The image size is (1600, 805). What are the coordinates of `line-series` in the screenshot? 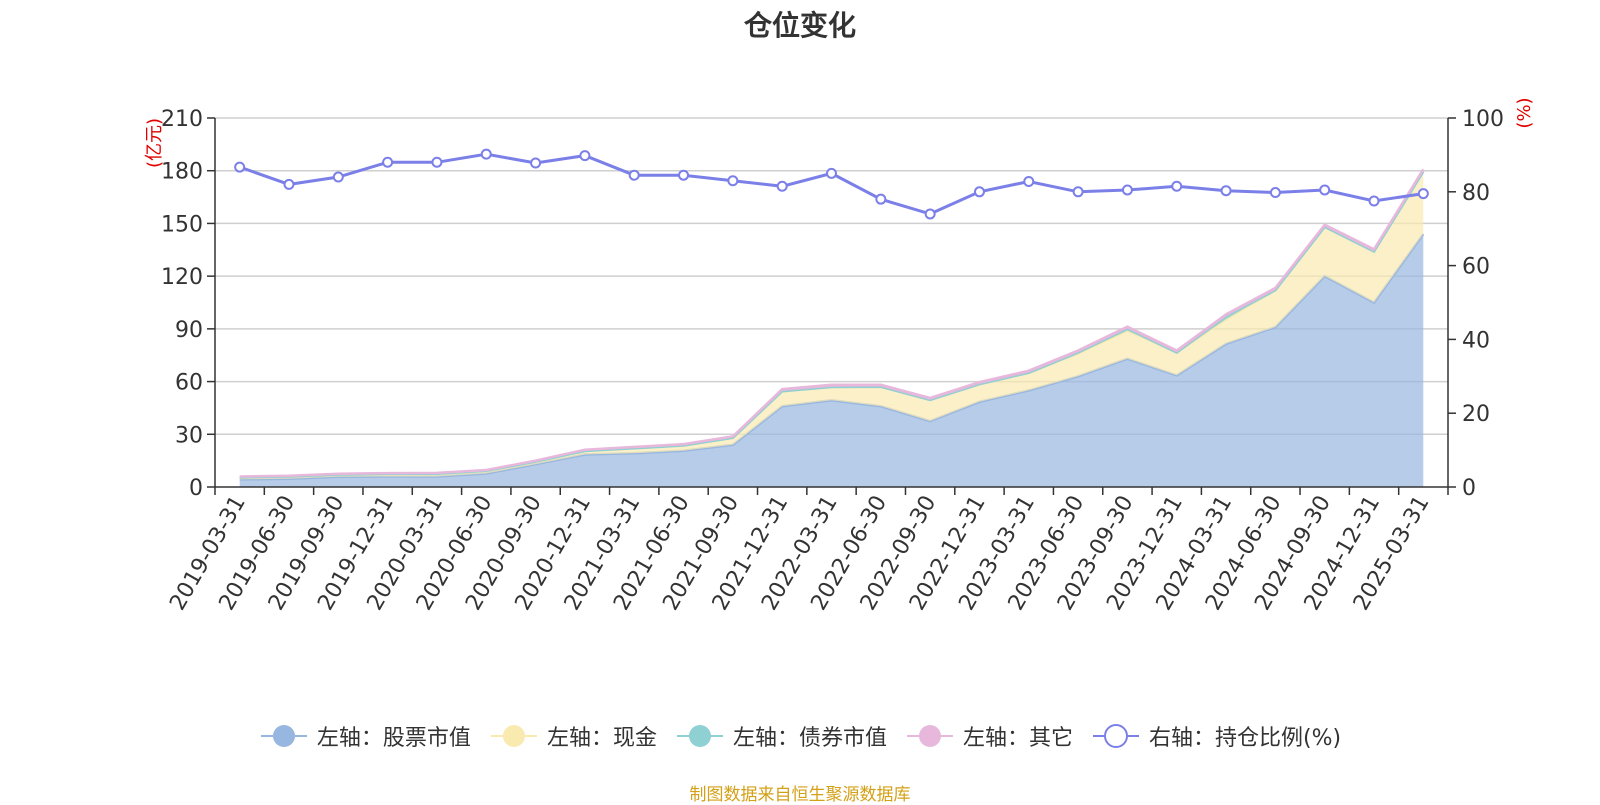 It's located at (831, 184).